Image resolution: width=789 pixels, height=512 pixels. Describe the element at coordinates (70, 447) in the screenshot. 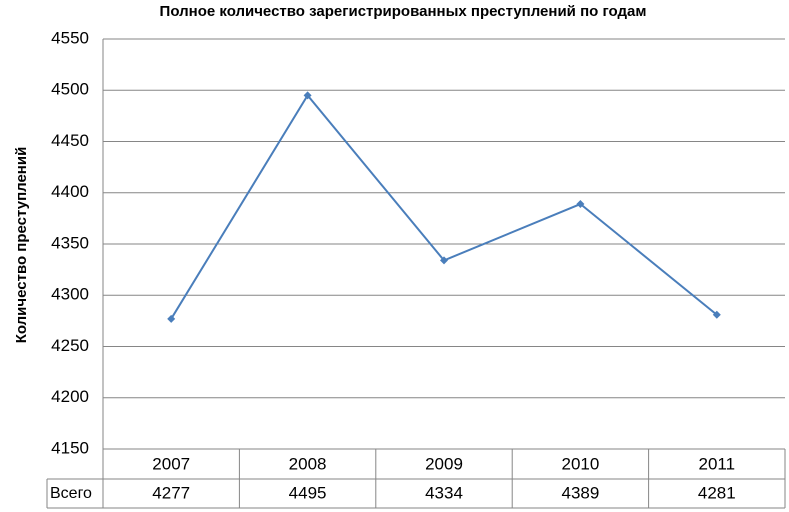

I see `y-tick-label: 4150` at that location.